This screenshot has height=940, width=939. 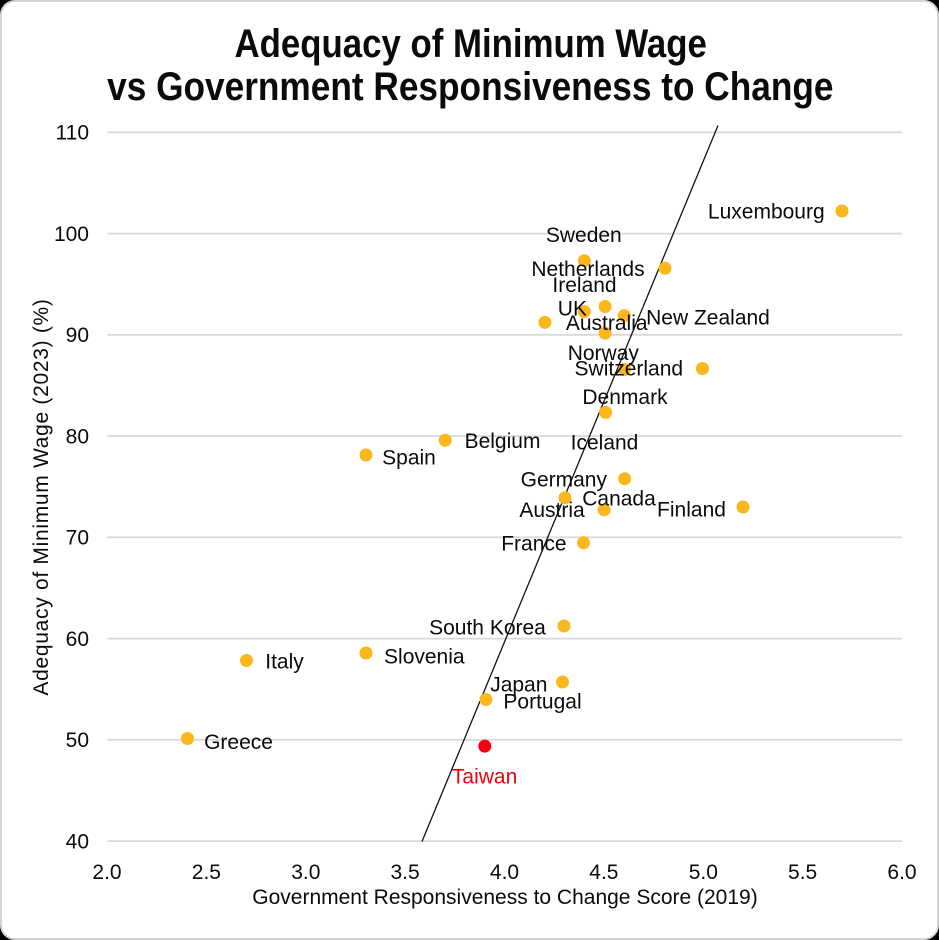 I want to click on svg-text: 80, so click(x=77, y=436).